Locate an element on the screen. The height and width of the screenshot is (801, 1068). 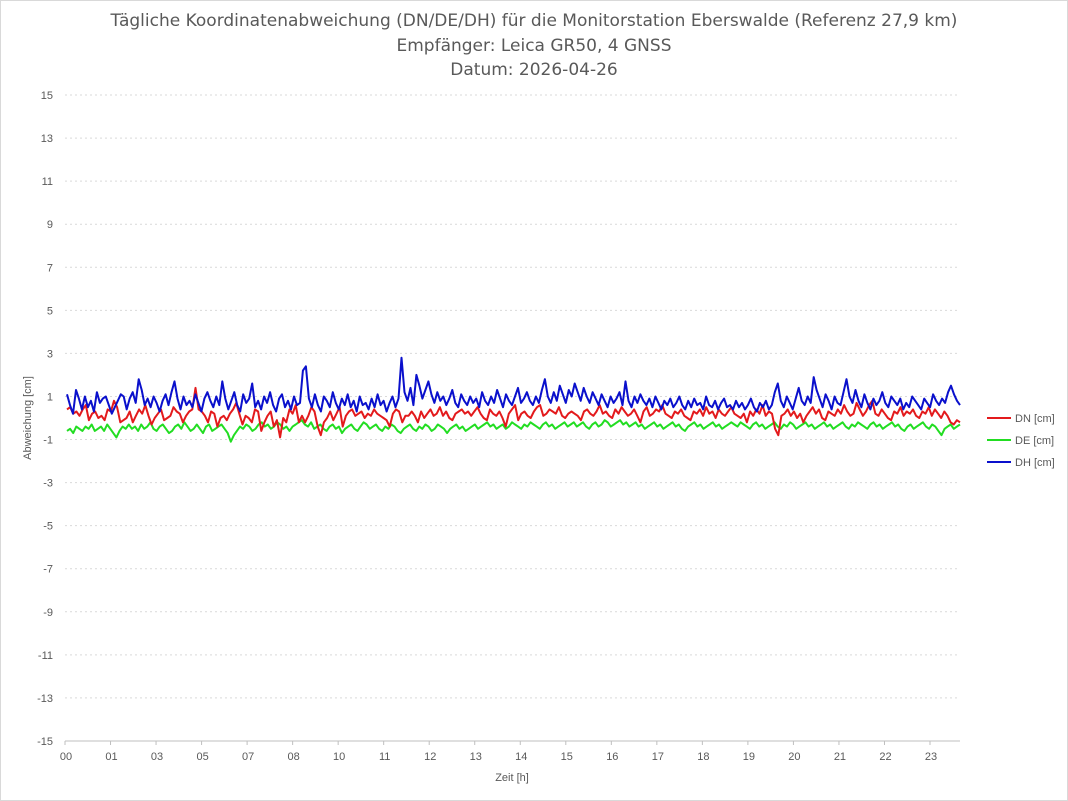
x-tick-label: 17 is located at coordinates (658, 757).